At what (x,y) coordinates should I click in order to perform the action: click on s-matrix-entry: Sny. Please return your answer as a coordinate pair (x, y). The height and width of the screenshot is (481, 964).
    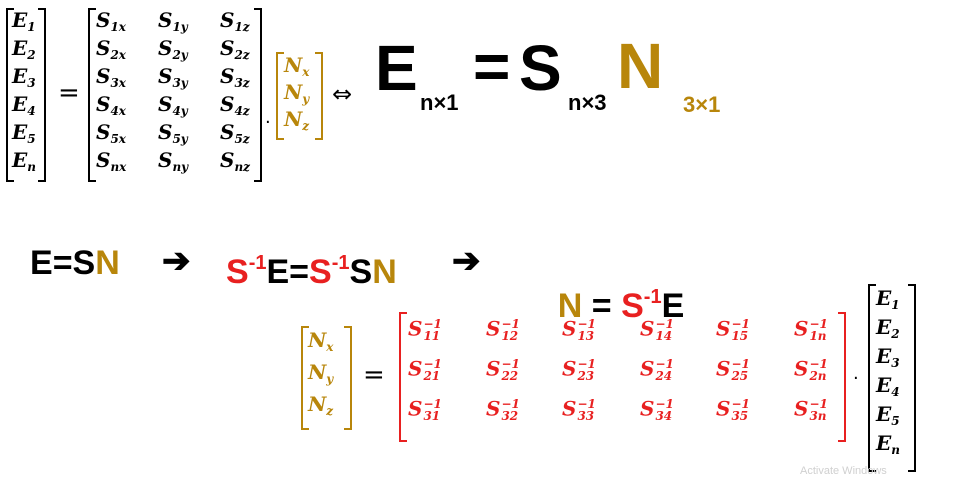
    Looking at the image, I should click on (173, 161).